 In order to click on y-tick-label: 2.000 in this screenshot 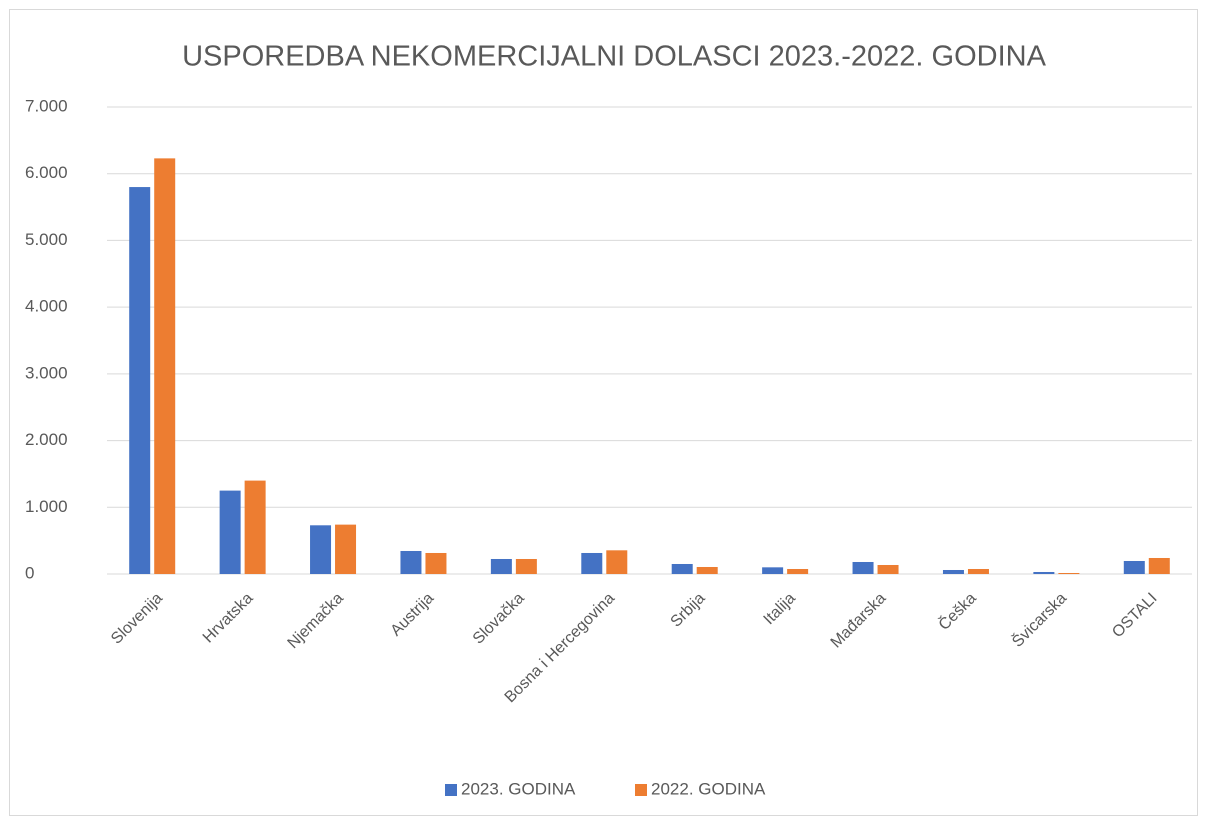, I will do `click(46, 439)`.